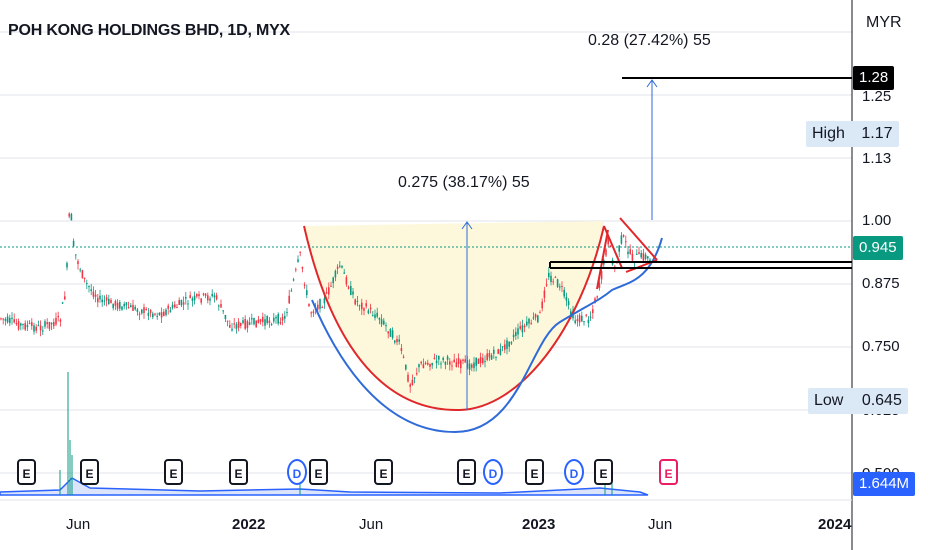 This screenshot has width=932, height=550. What do you see at coordinates (649, 40) in the screenshot?
I see `target-measure-label: 0.28 (27.42%) 55` at bounding box center [649, 40].